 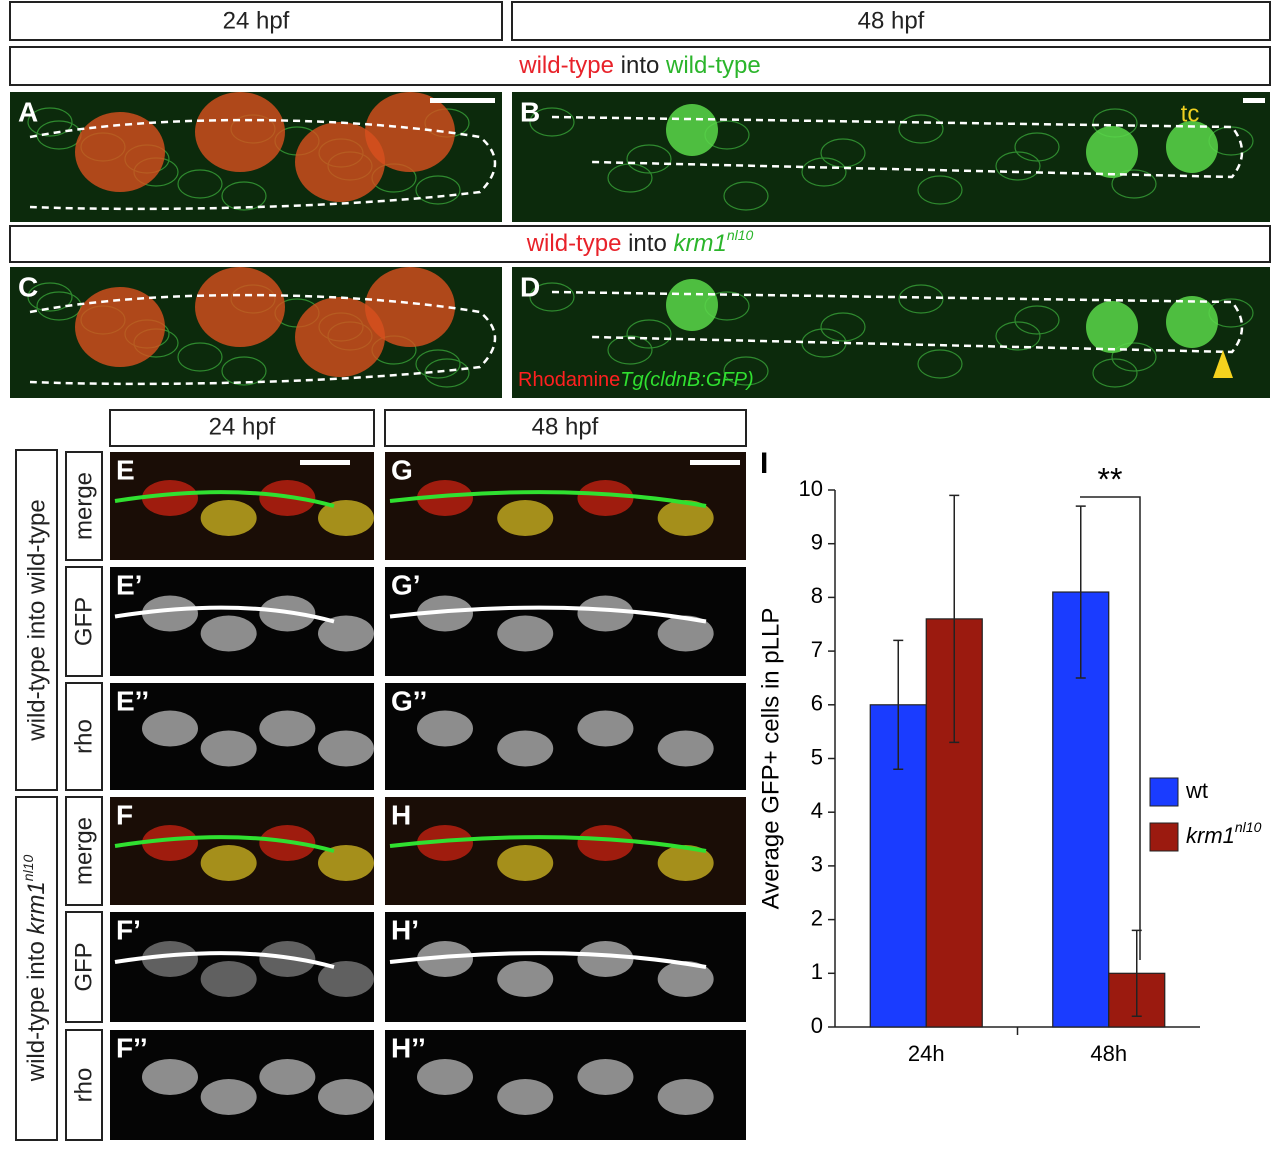 I want to click on y-tick-label: 5, so click(x=817, y=756).